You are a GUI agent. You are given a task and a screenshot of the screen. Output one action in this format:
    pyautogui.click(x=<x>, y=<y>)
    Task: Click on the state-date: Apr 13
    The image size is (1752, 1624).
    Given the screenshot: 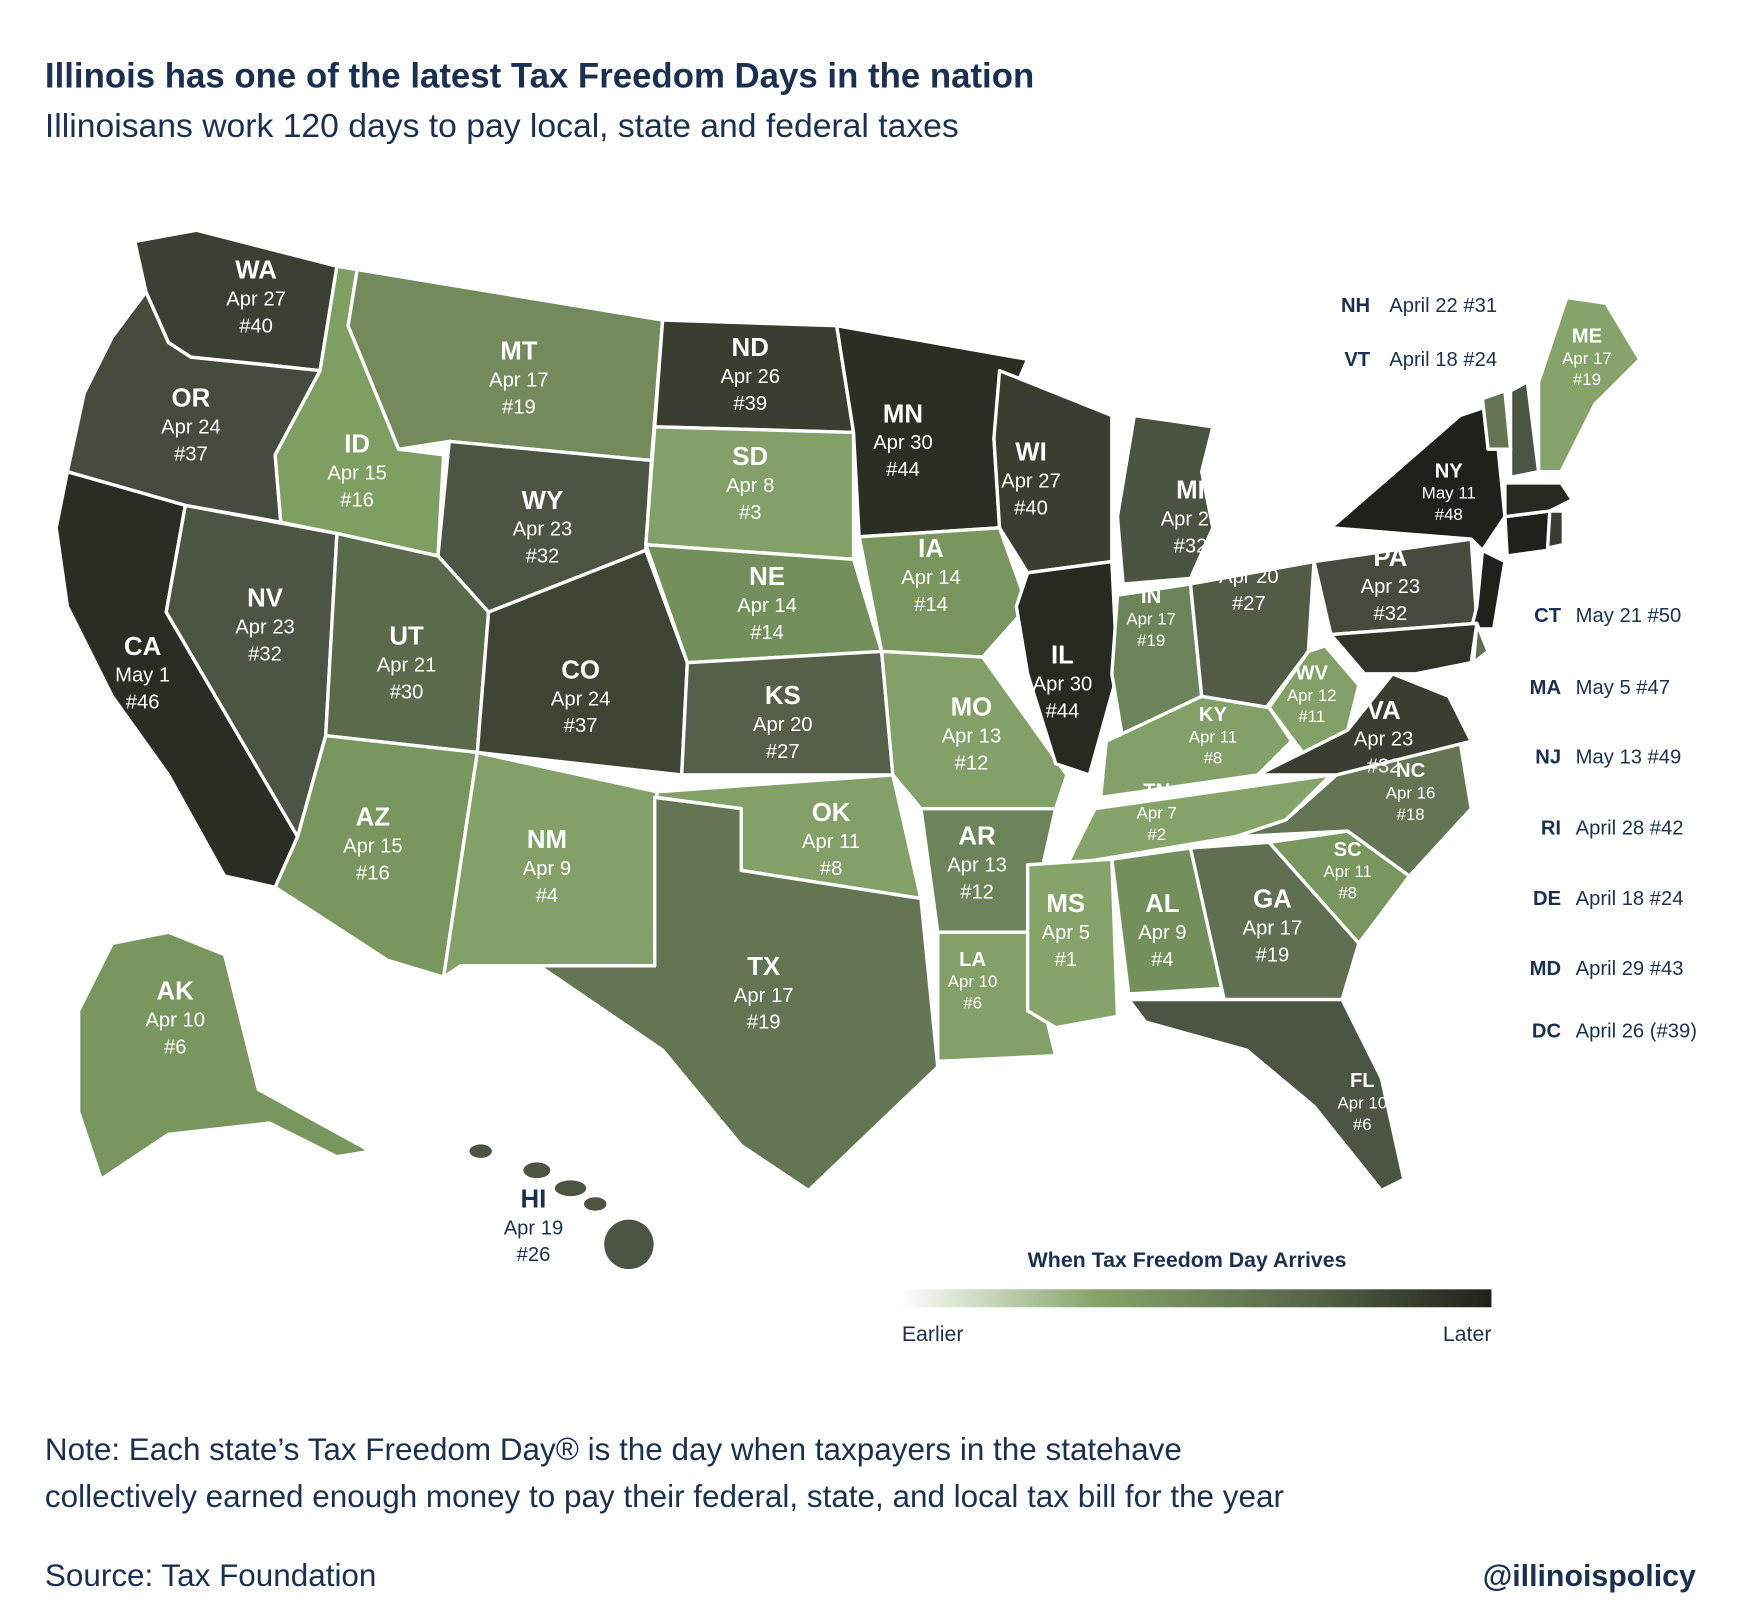 What is the action you would take?
    pyautogui.click(x=977, y=866)
    